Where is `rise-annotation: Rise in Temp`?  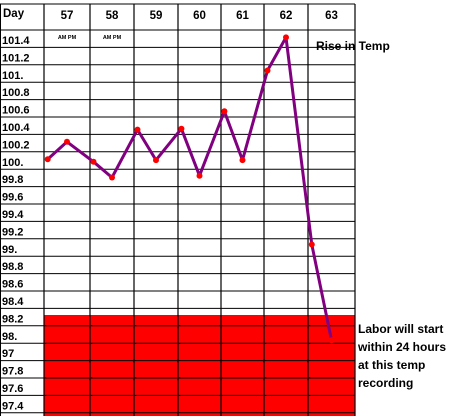
rise-annotation: Rise in Temp is located at coordinates (353, 46).